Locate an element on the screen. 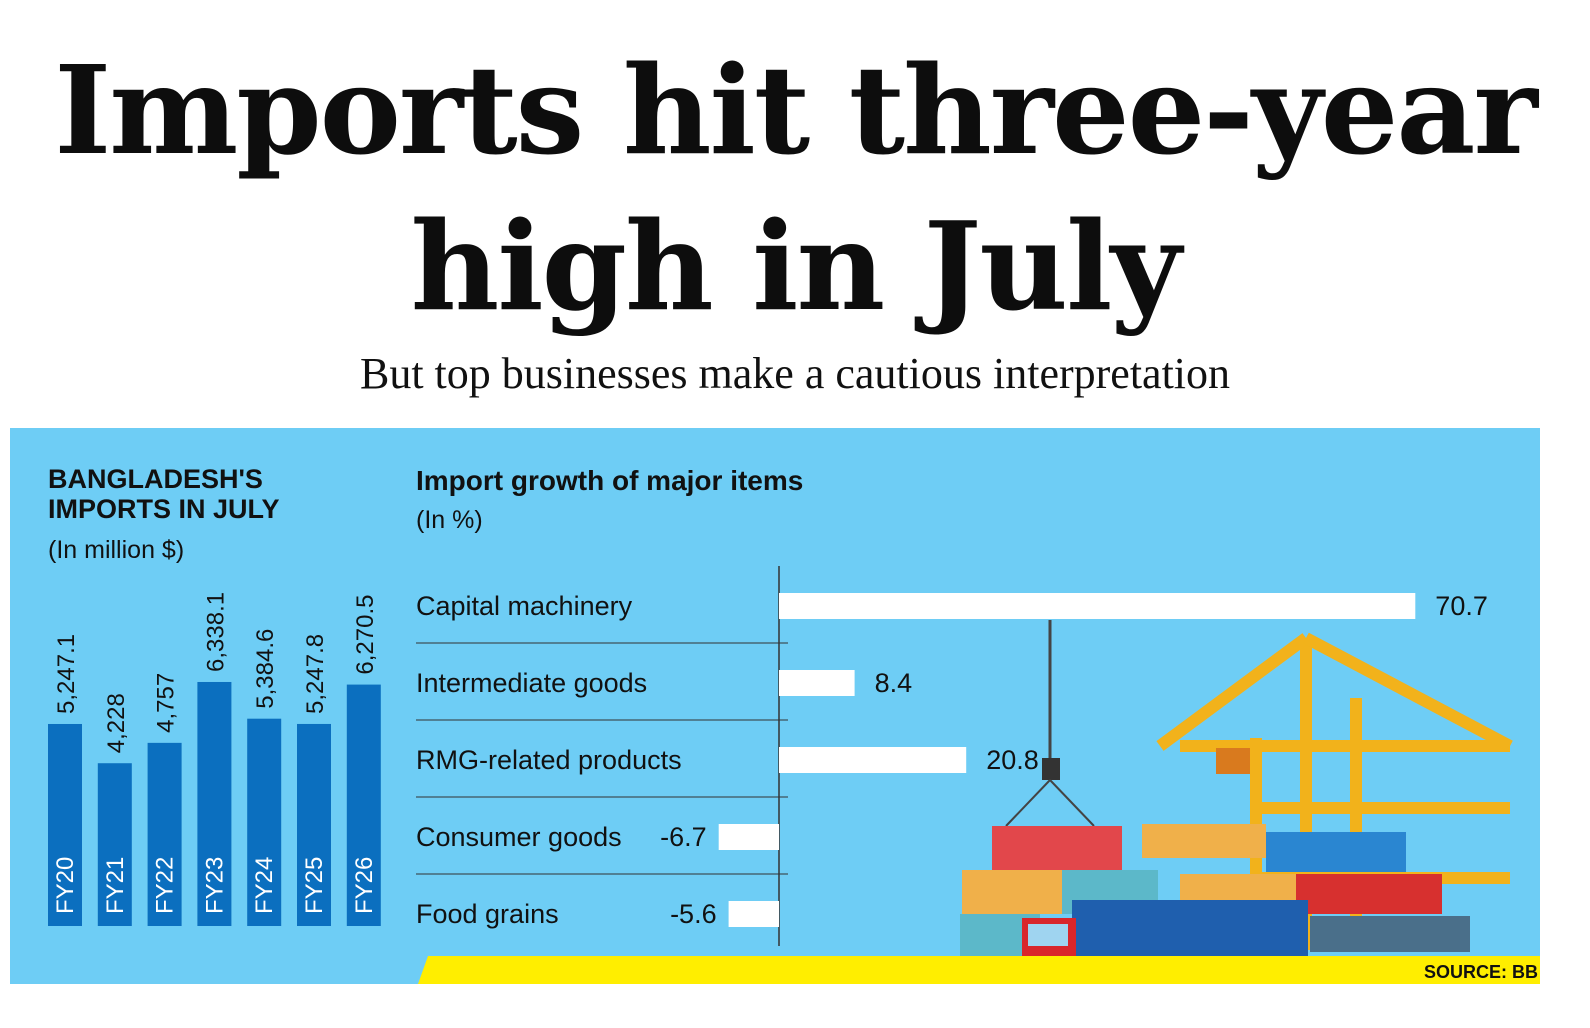  imports-value-label: 6,338.1 is located at coordinates (215, 632).